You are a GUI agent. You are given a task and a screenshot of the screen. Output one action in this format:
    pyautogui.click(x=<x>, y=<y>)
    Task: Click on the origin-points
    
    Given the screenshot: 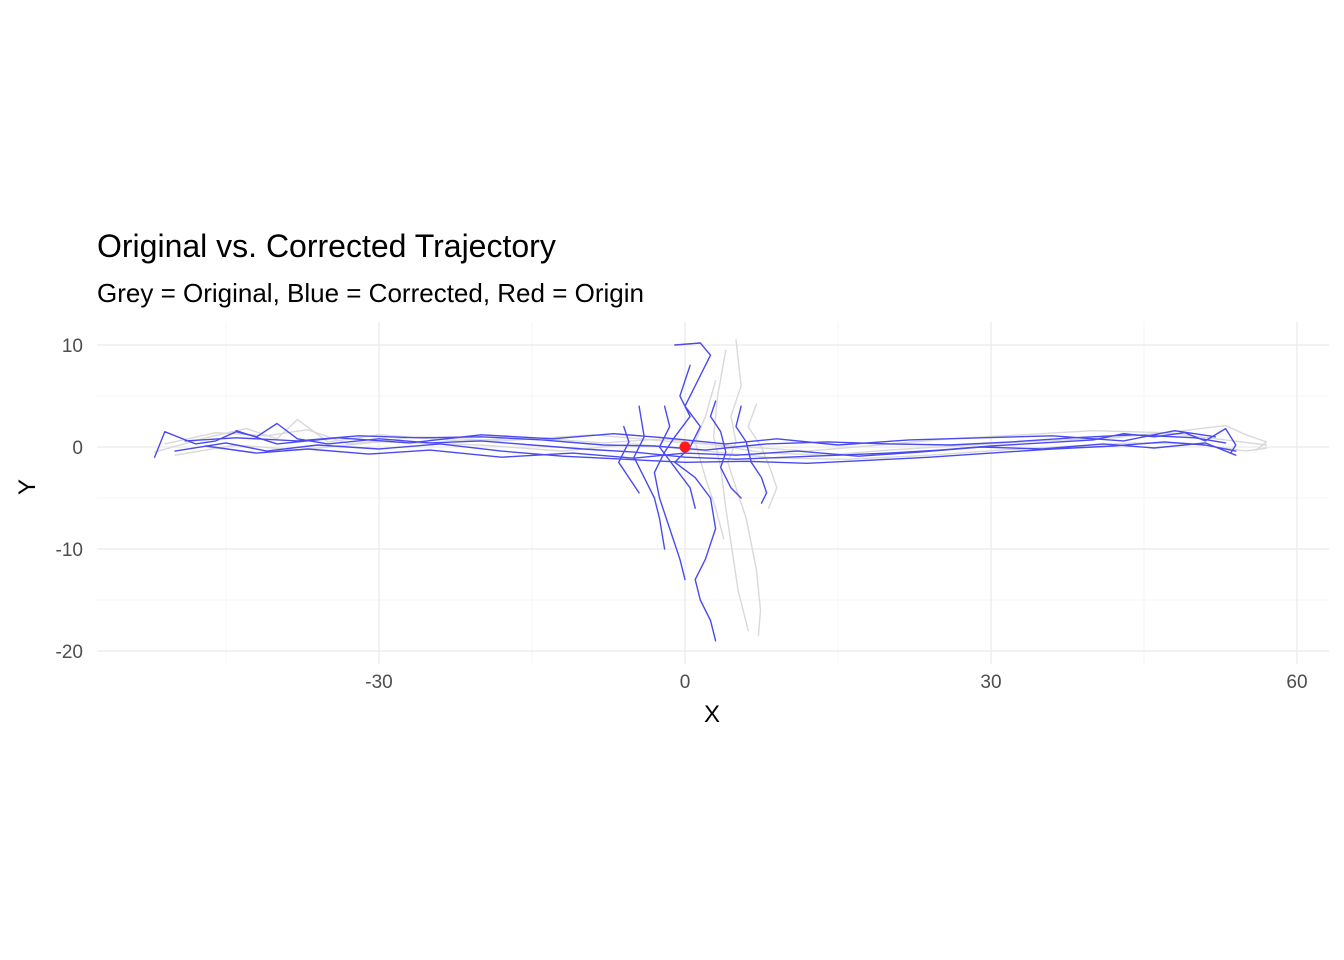 What is the action you would take?
    pyautogui.click(x=685, y=447)
    